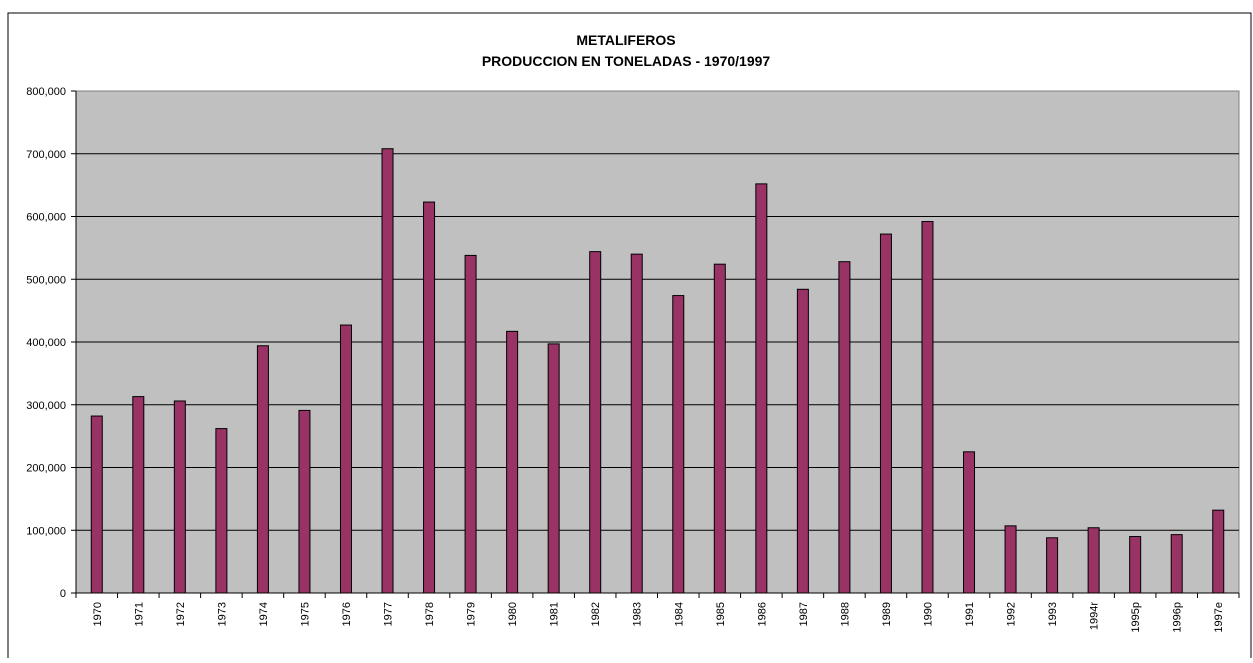  Describe the element at coordinates (1052, 565) in the screenshot. I see `bar-1993` at that location.